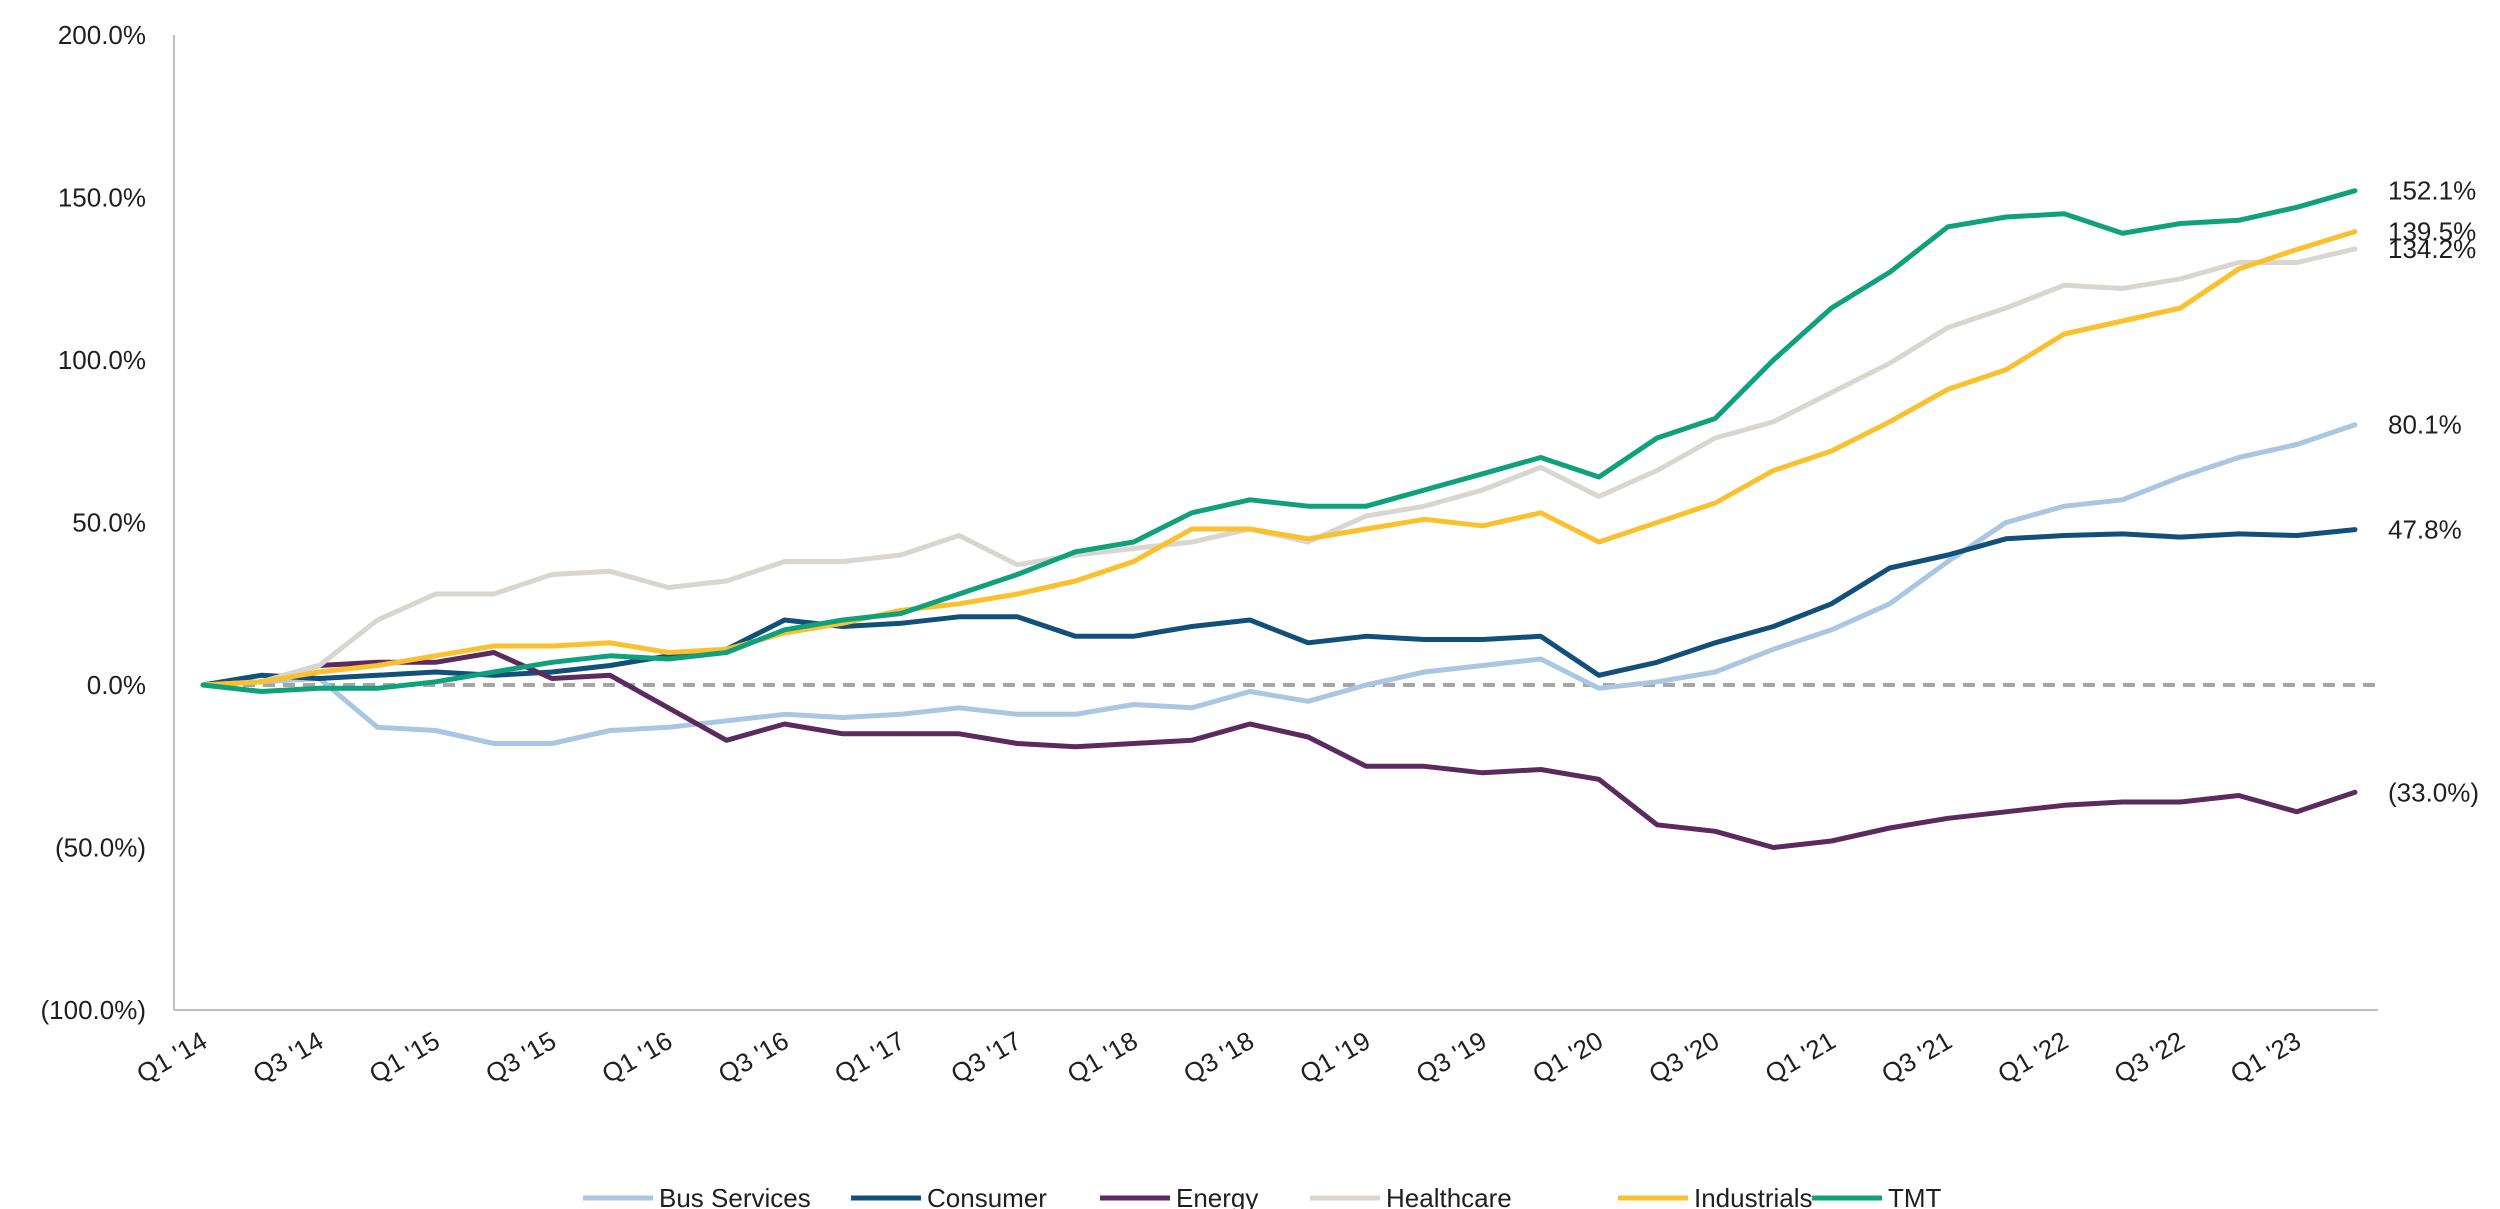 This screenshot has width=2500, height=1209. I want to click on legend-label-tmt: TMT, so click(1915, 1196).